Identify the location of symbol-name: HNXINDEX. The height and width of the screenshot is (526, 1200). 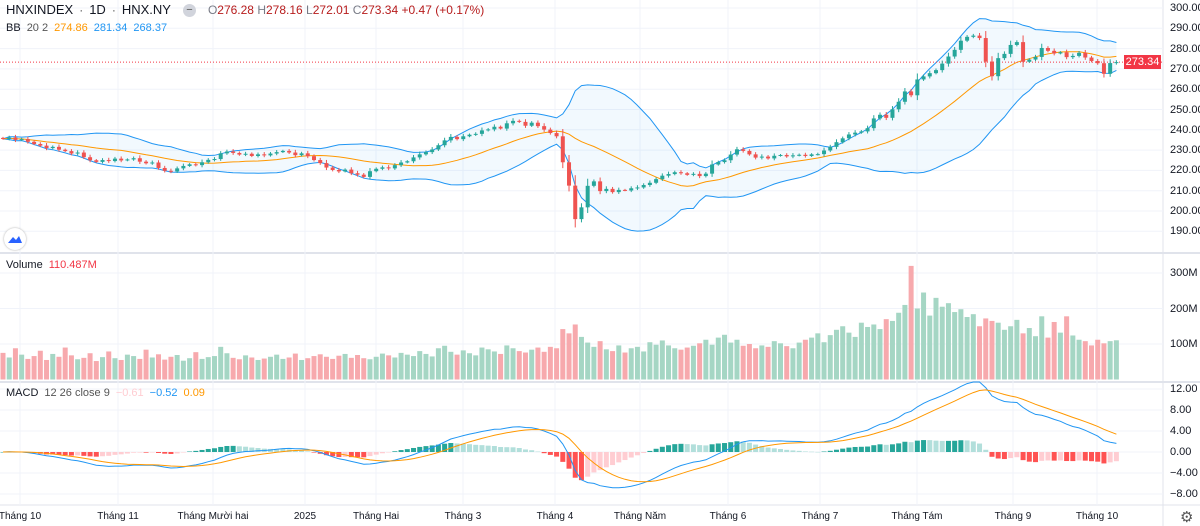
(40, 9).